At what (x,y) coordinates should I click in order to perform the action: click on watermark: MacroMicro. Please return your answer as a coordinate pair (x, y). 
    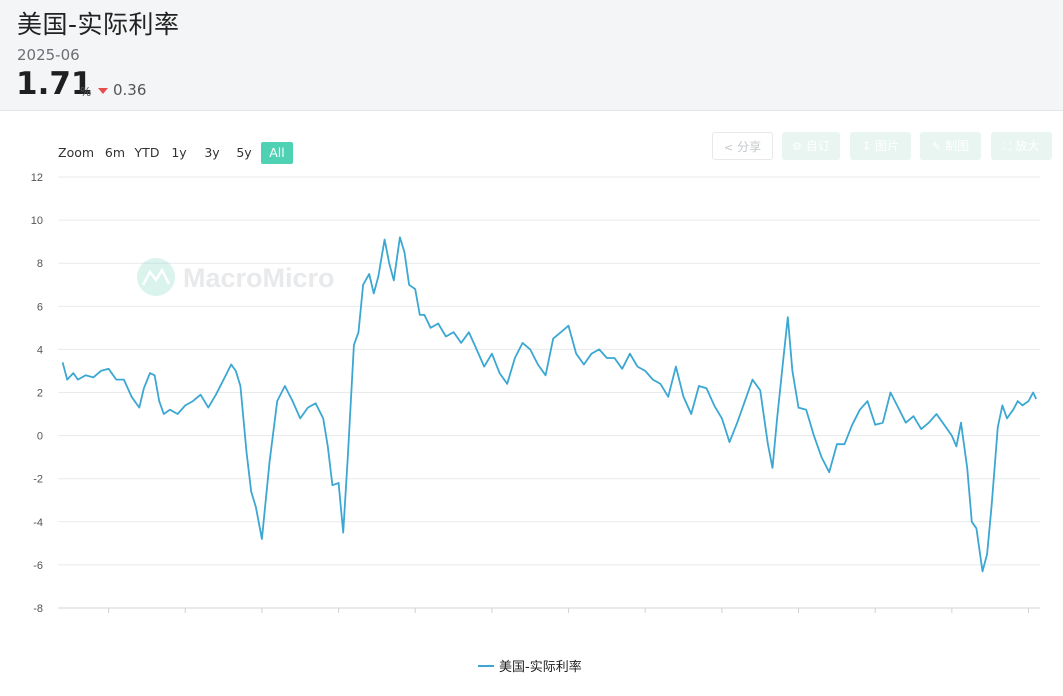
    Looking at the image, I should click on (236, 277).